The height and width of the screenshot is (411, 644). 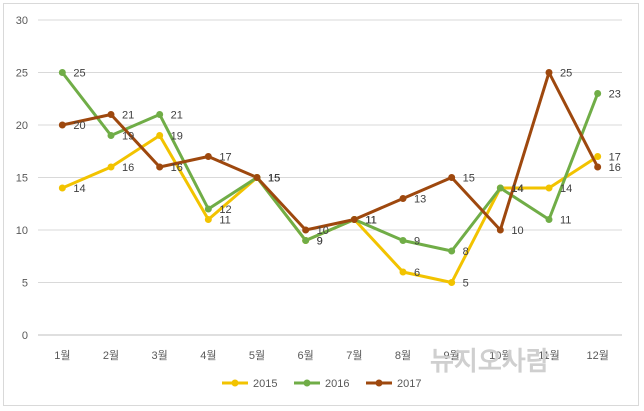 I want to click on data-label-2016: 21, so click(x=177, y=116).